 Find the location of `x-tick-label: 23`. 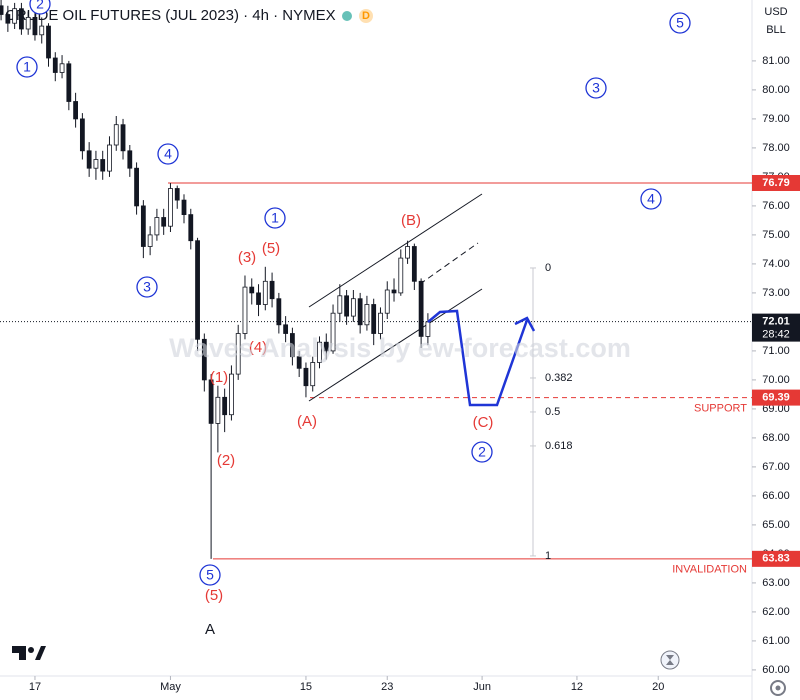

x-tick-label: 23 is located at coordinates (387, 687).